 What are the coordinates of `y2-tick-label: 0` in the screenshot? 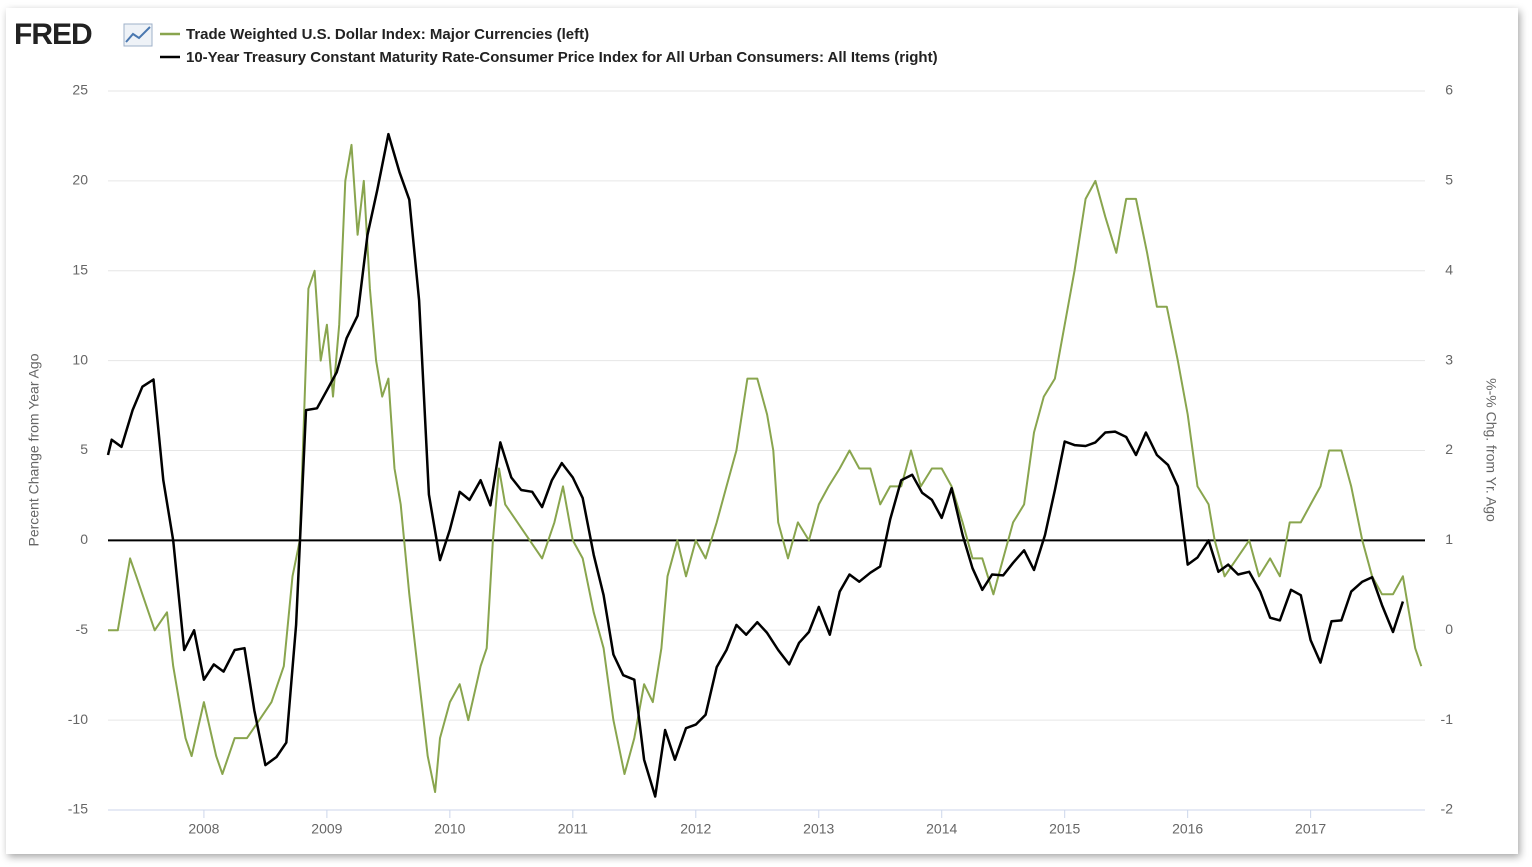 It's located at (1449, 629).